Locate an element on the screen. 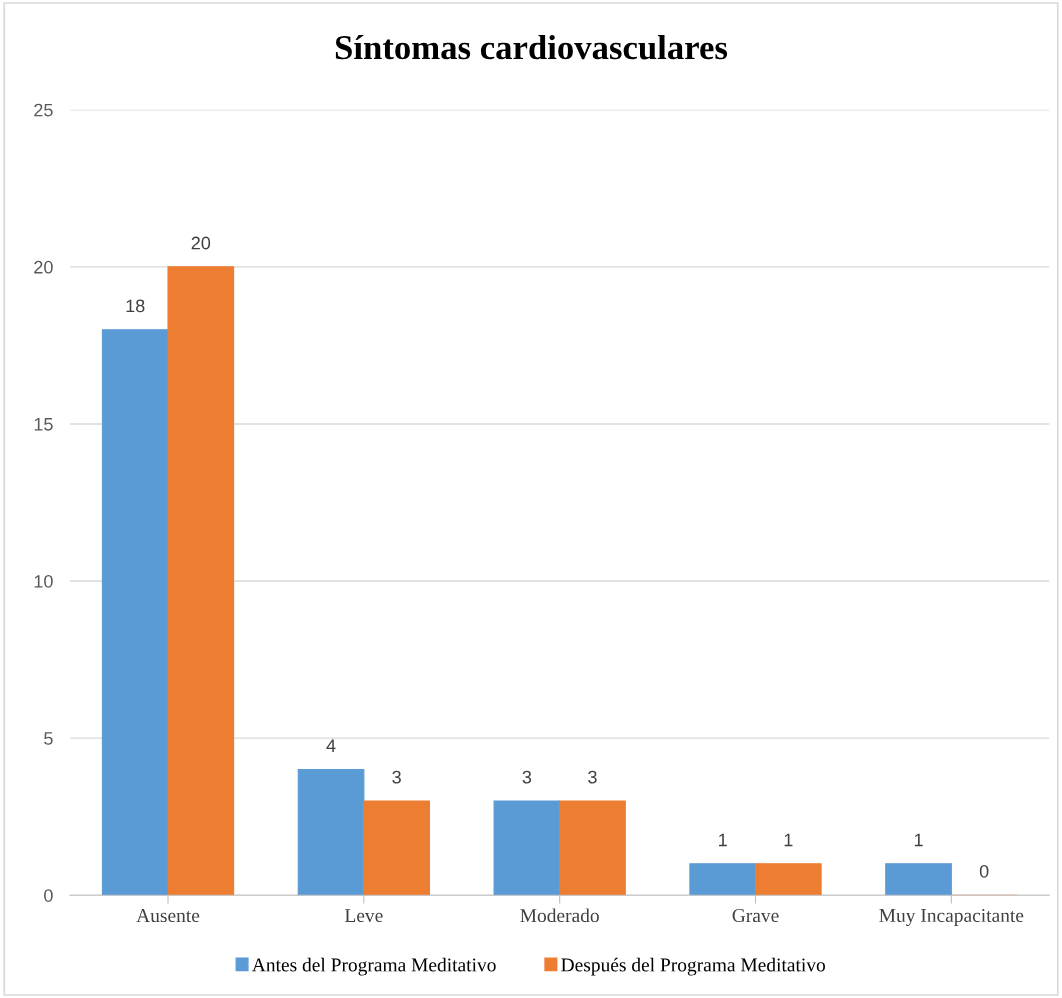 Image resolution: width=1062 pixels, height=998 pixels. legend-label: Después del Programa Meditativo is located at coordinates (693, 966).